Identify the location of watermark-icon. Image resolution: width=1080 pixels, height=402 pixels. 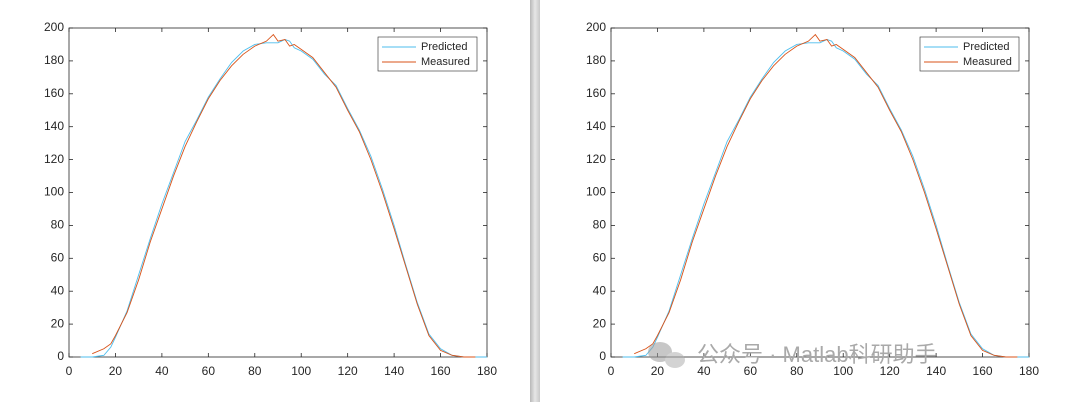
(666, 355).